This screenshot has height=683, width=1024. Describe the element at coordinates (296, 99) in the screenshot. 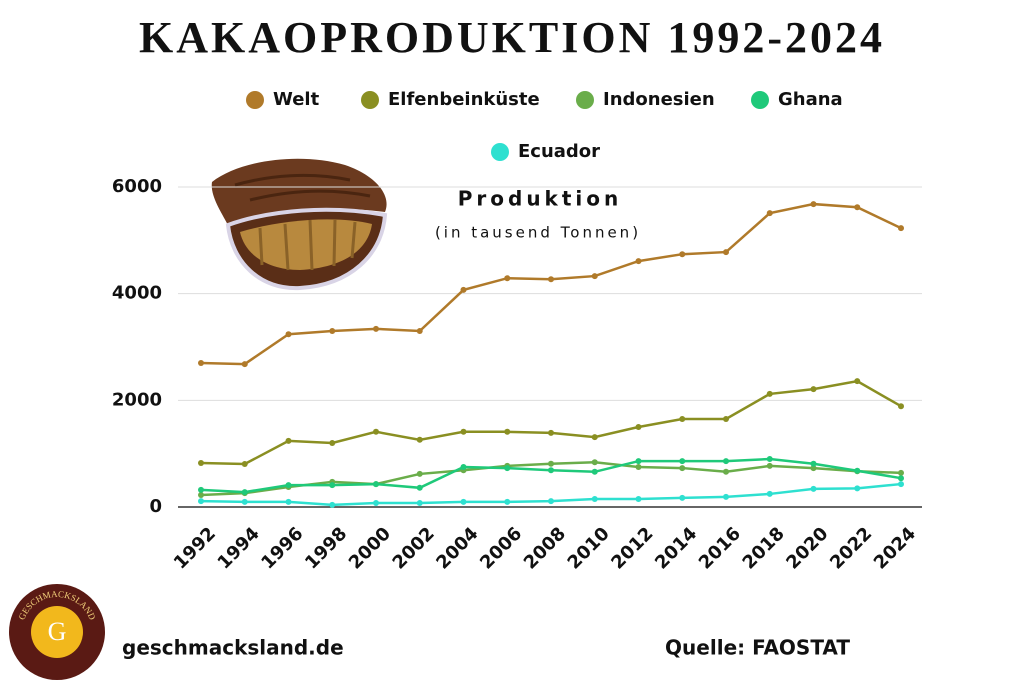

I see `legend-label: Welt` at that location.